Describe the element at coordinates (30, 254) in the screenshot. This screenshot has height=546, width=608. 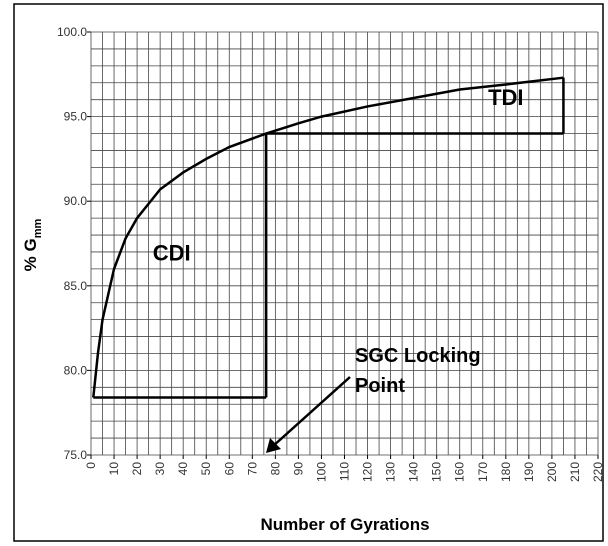
I see `y-label-main: % G` at that location.